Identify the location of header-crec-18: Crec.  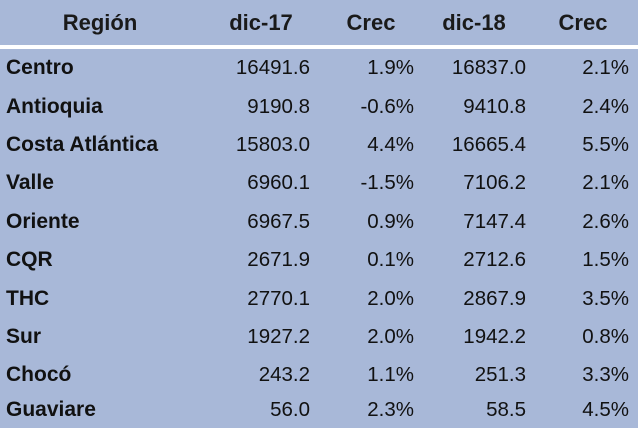
(583, 22).